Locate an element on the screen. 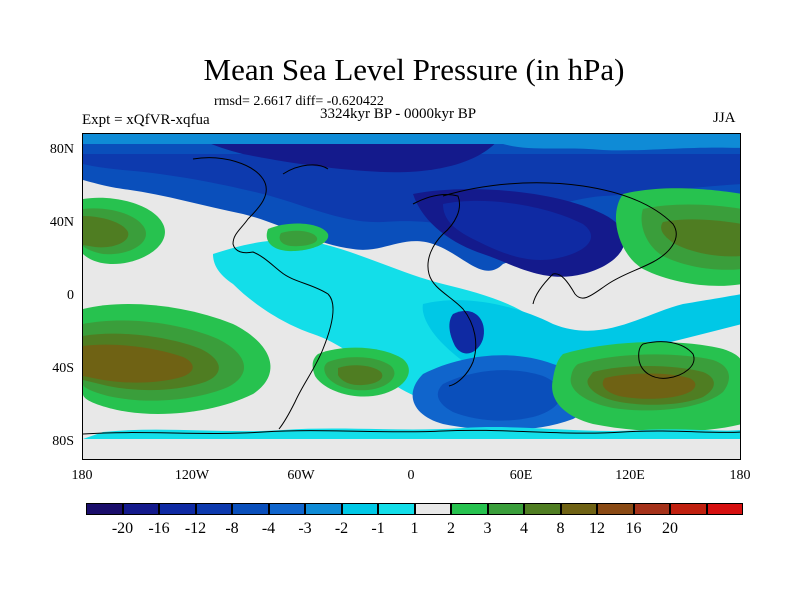 The height and width of the screenshot is (600, 800). lat-label: 80N is located at coordinates (61, 149).